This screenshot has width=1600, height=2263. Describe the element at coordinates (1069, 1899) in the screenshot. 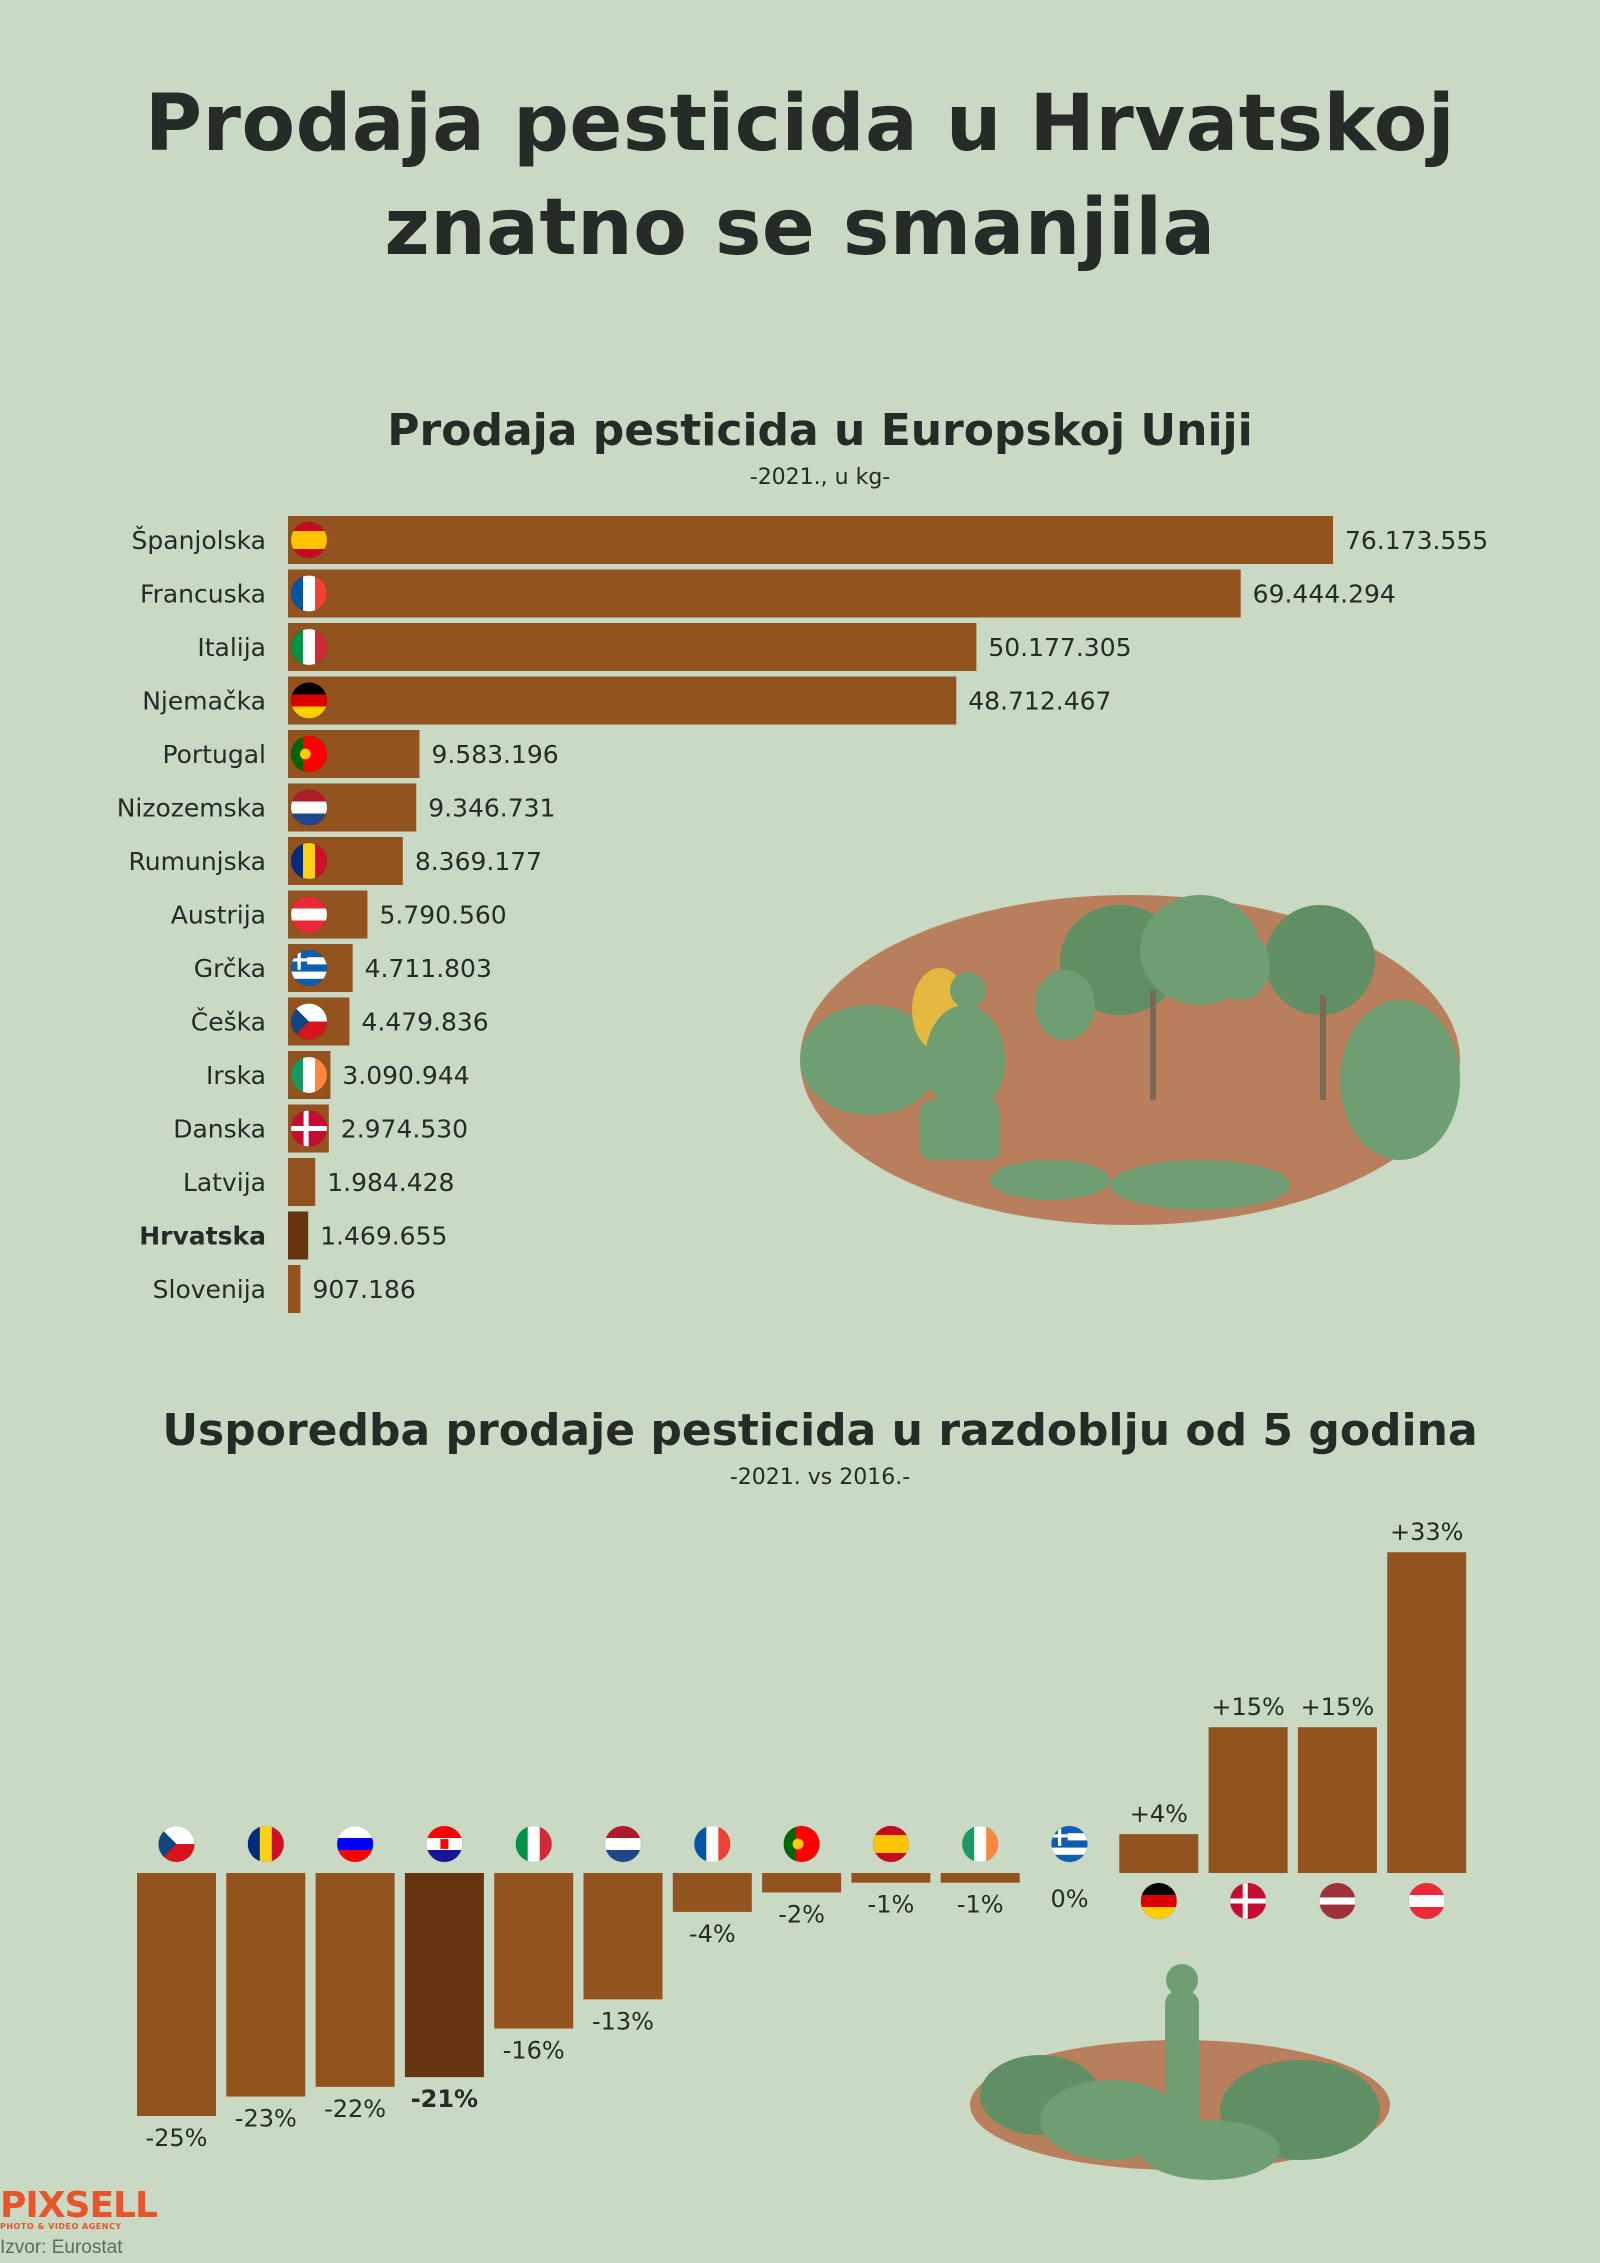

I see `change-label-gr: 0%` at that location.